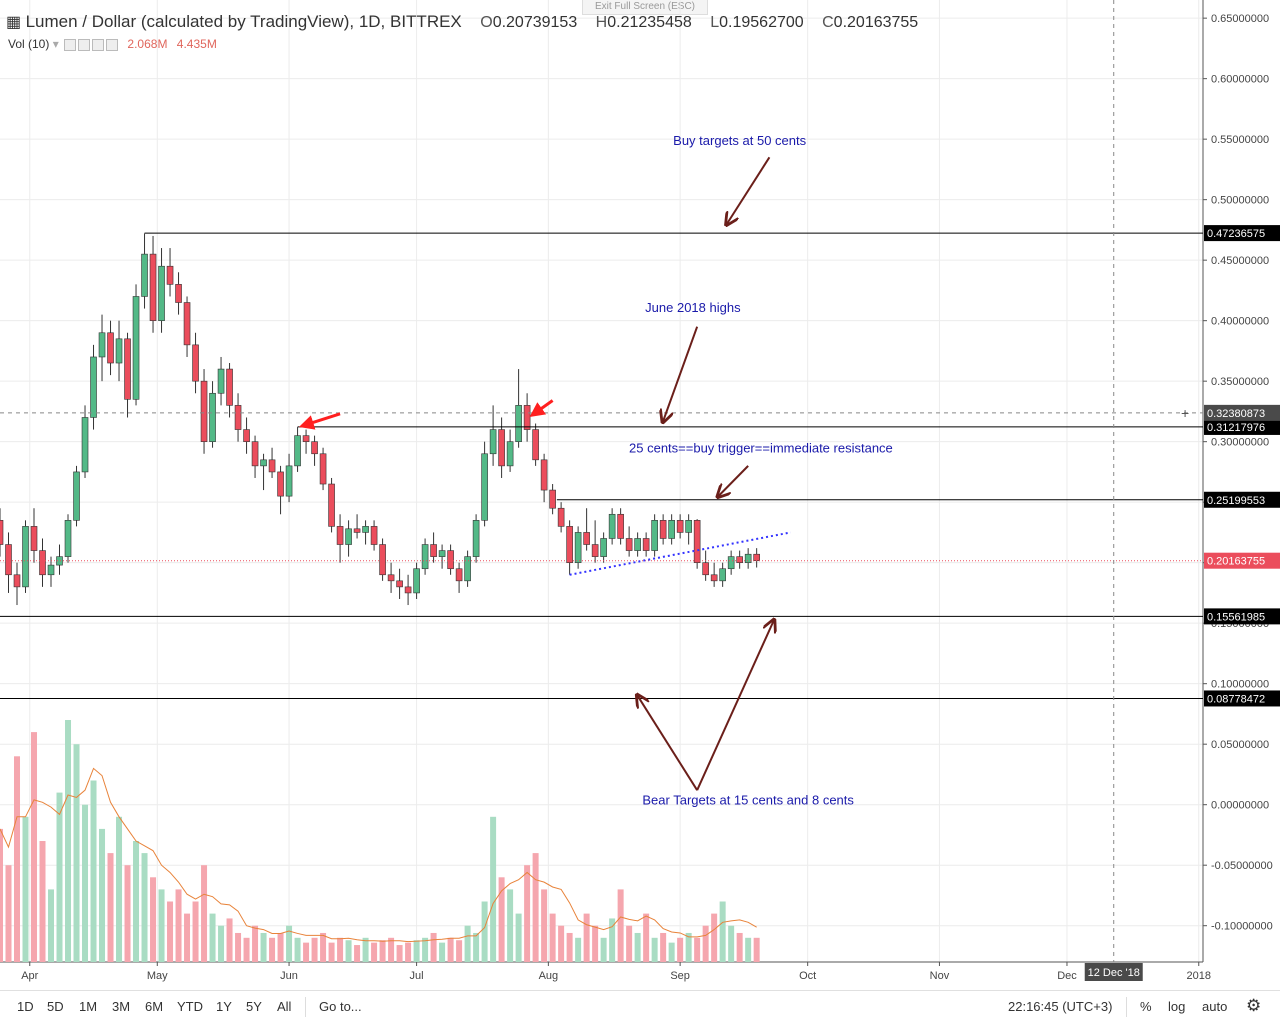 This screenshot has height=1025, width=1280. I want to click on range-3m: 3M, so click(121, 1006).